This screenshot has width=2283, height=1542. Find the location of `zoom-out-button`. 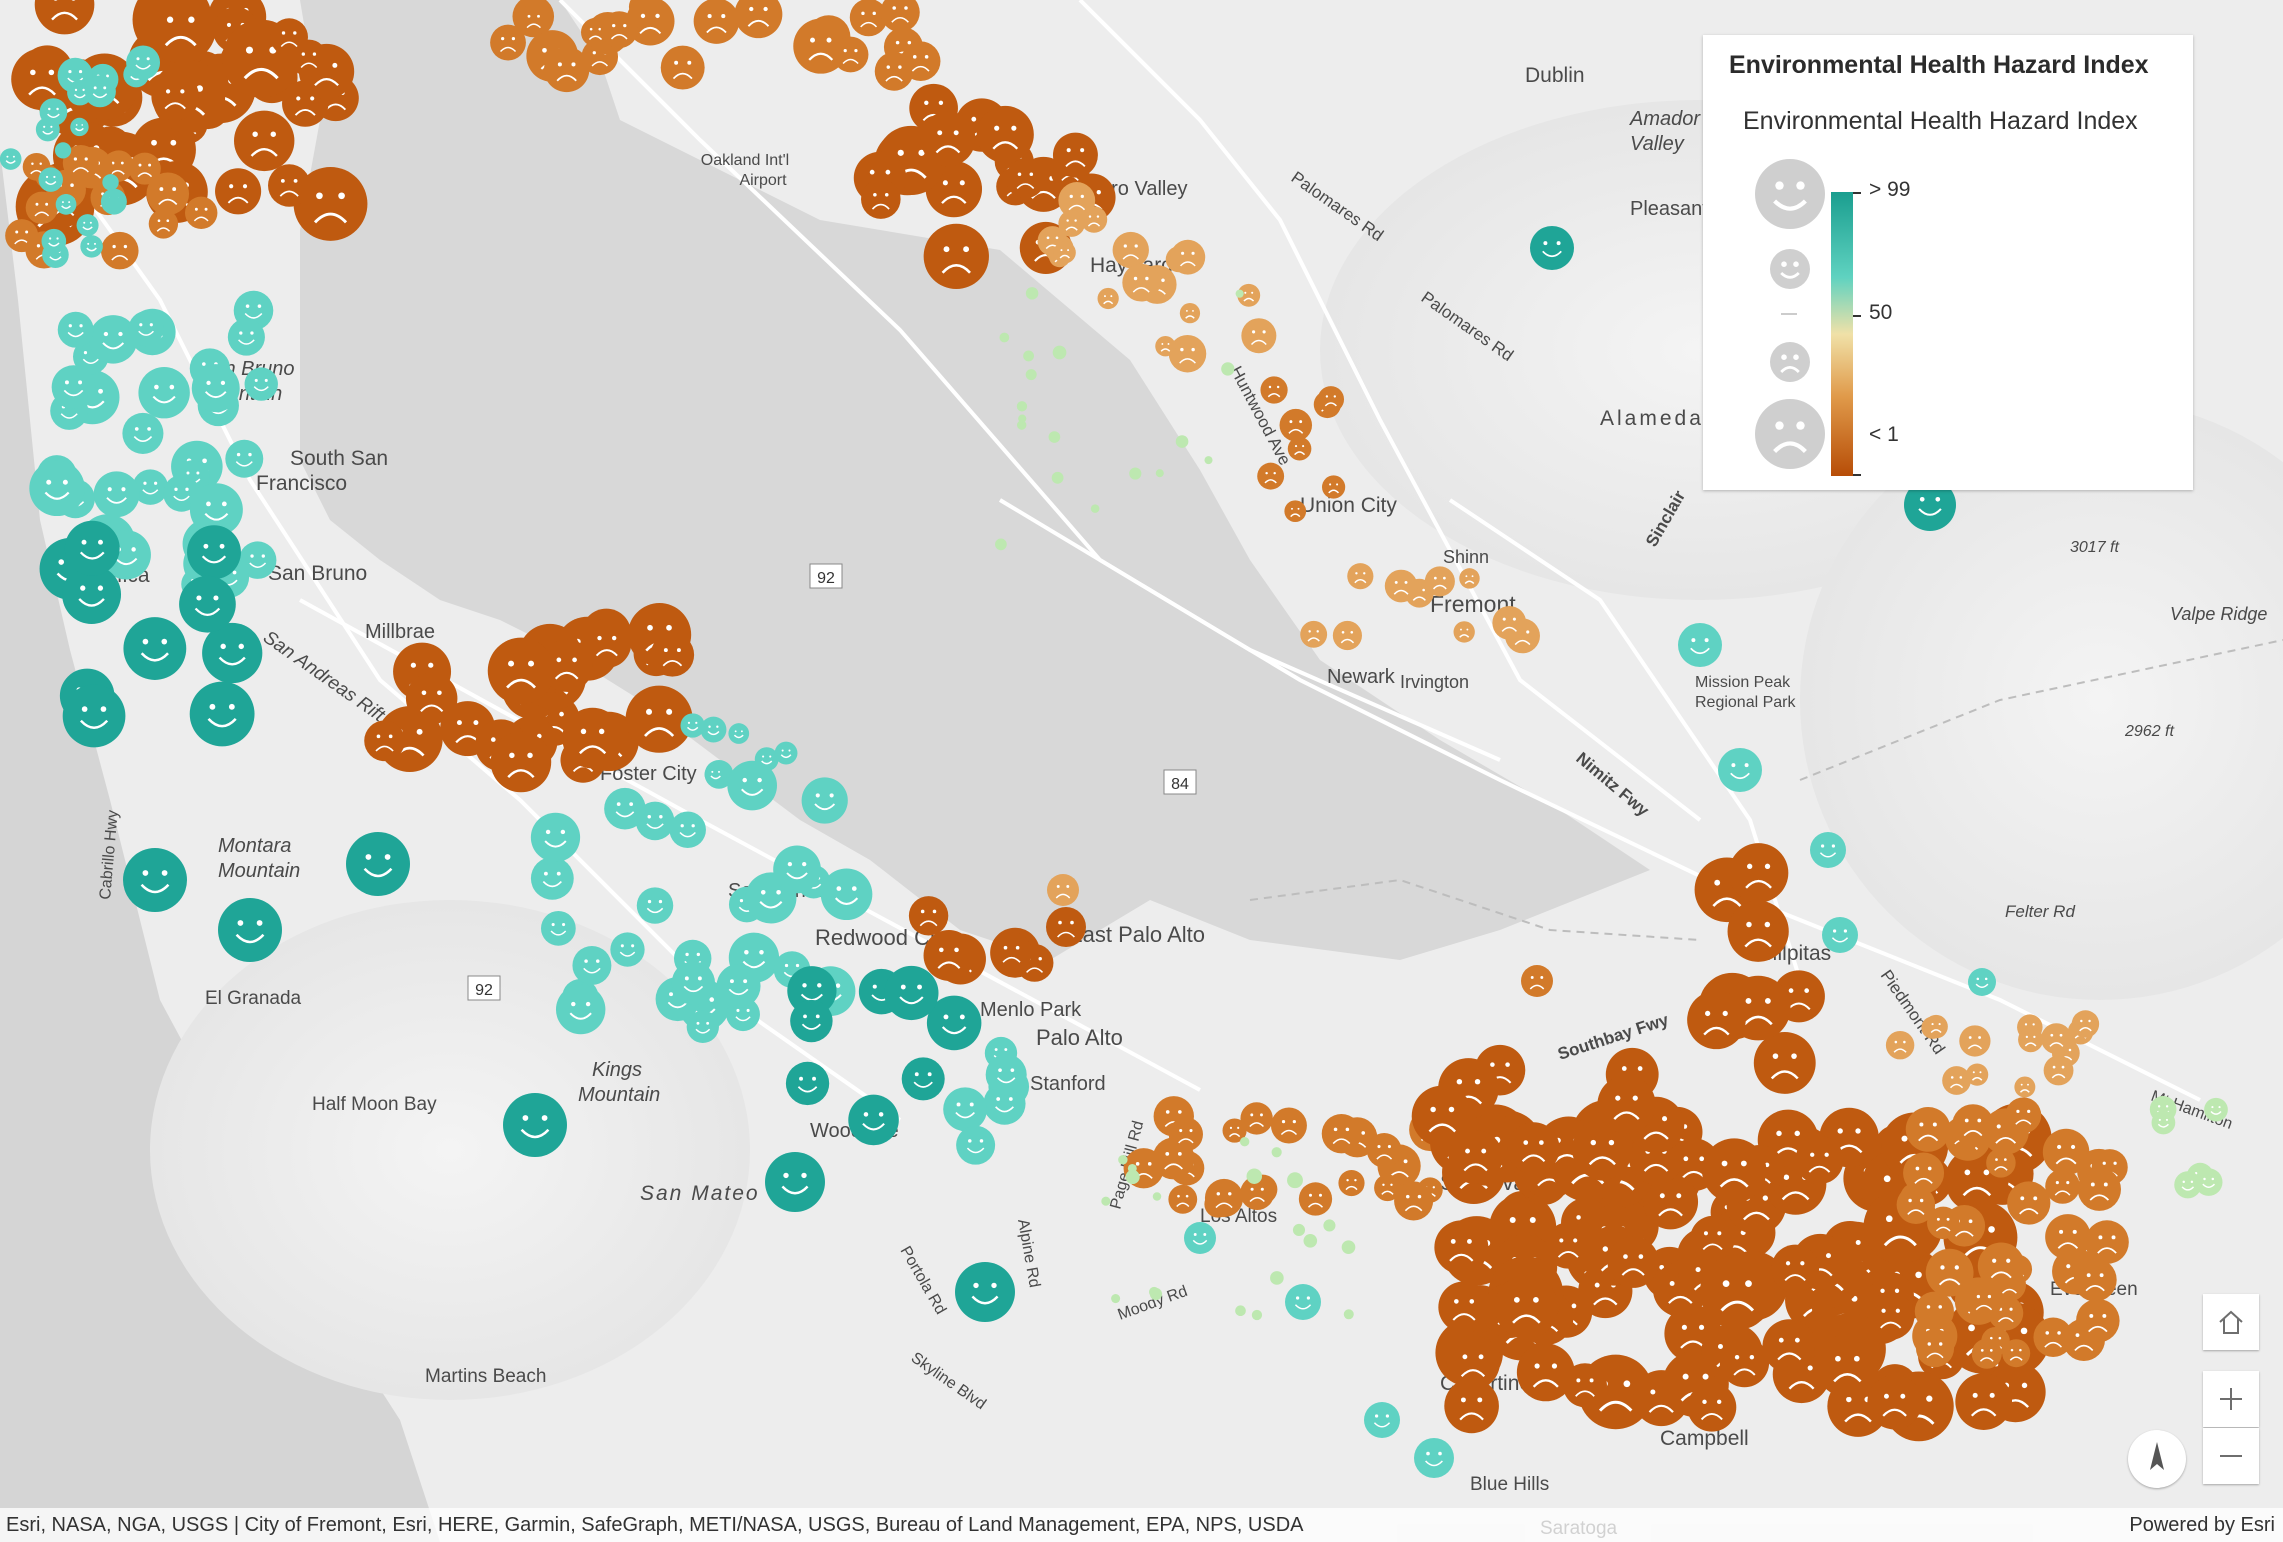

zoom-out-button is located at coordinates (2231, 1456).